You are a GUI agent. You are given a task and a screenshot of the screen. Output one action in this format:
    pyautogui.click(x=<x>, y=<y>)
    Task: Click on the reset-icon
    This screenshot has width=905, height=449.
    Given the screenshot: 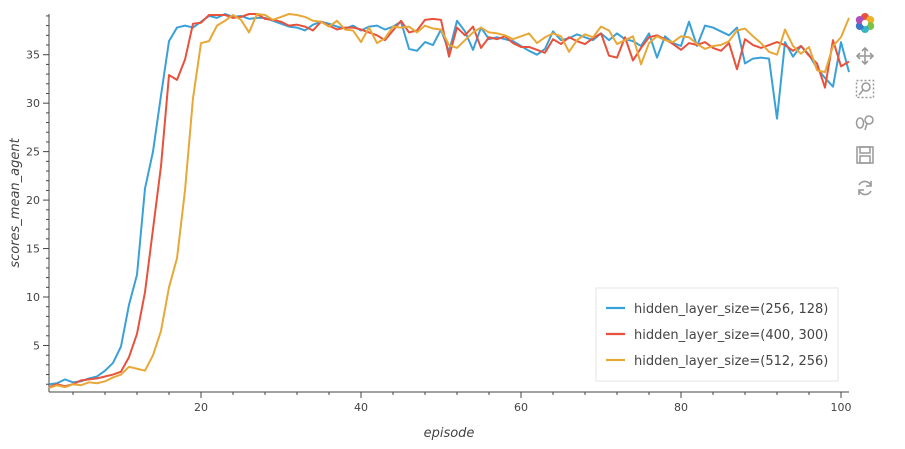 What is the action you would take?
    pyautogui.click(x=865, y=188)
    